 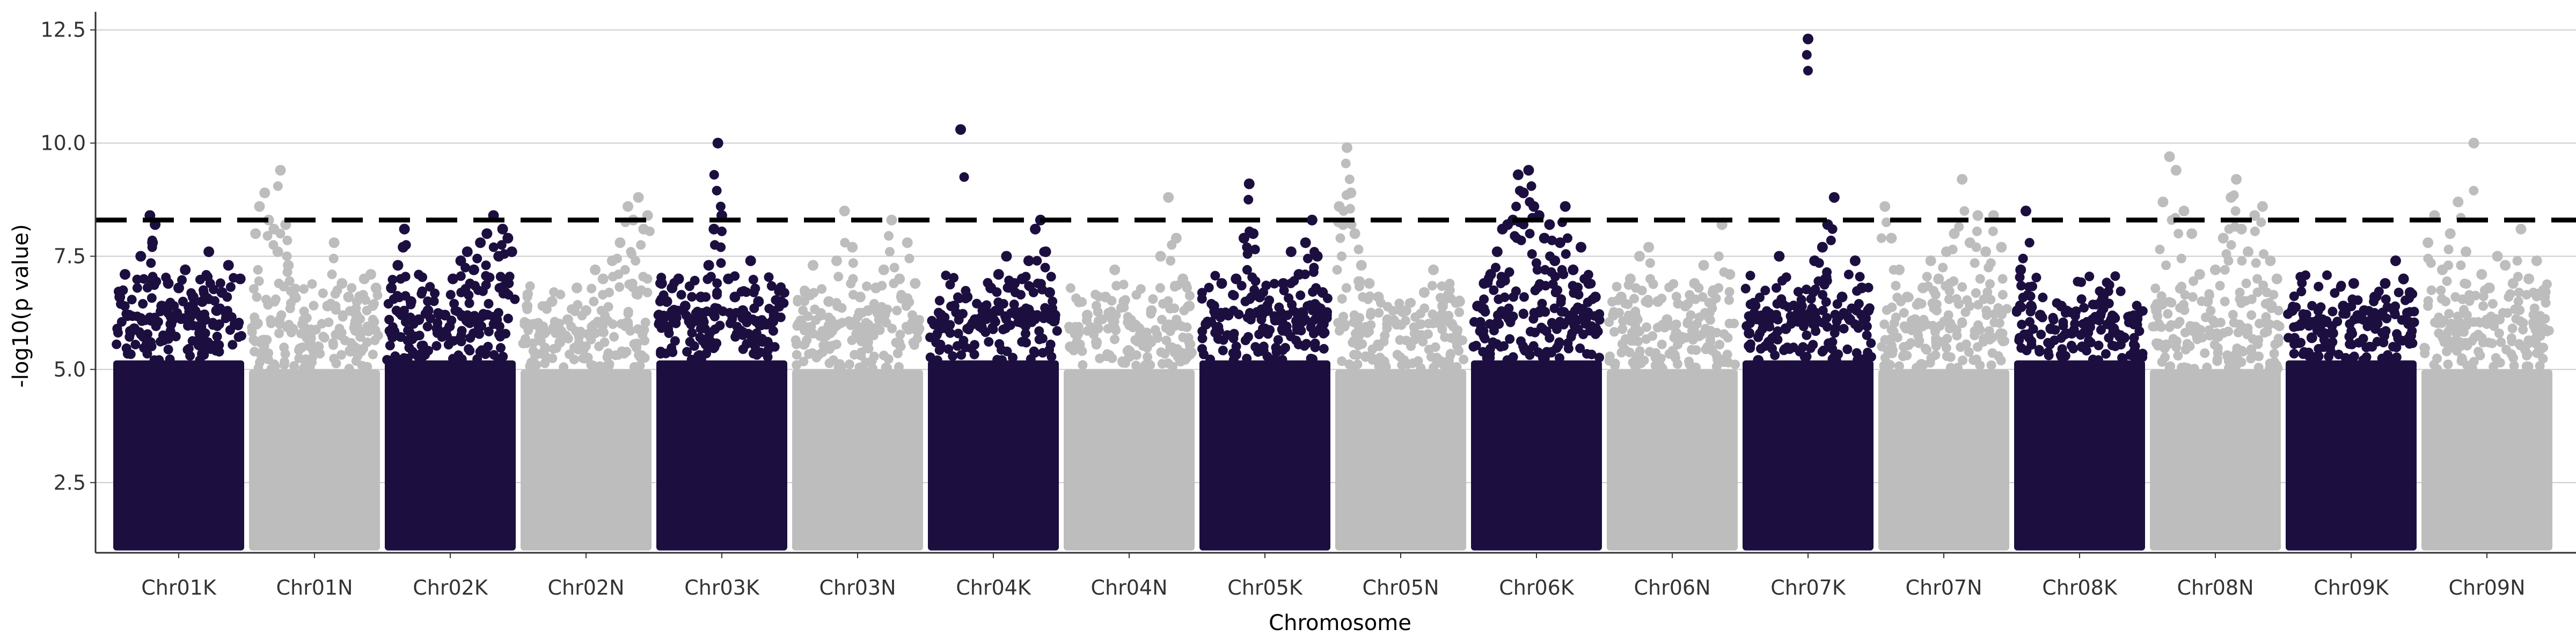 What do you see at coordinates (586, 460) in the screenshot?
I see `dense-points-block` at bounding box center [586, 460].